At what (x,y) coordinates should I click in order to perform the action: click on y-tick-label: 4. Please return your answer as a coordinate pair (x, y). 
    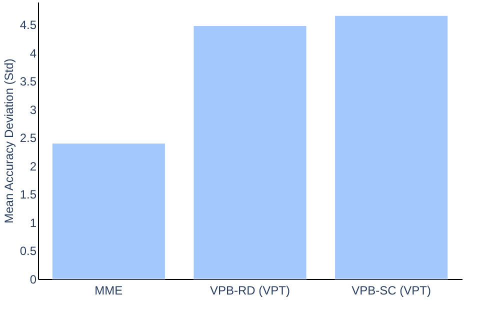
    Looking at the image, I should click on (33, 53).